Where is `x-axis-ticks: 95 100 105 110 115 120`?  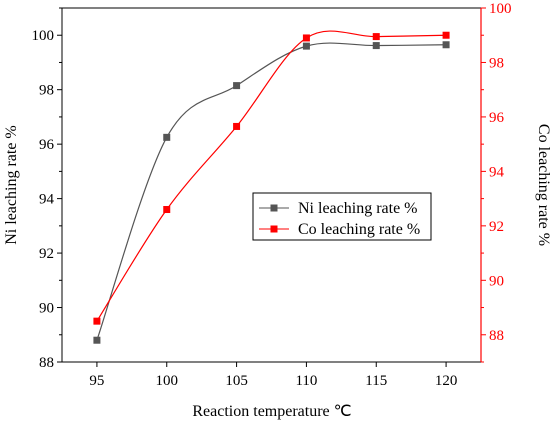 x-axis-ticks: 95 100 105 110 115 120 is located at coordinates (273, 375).